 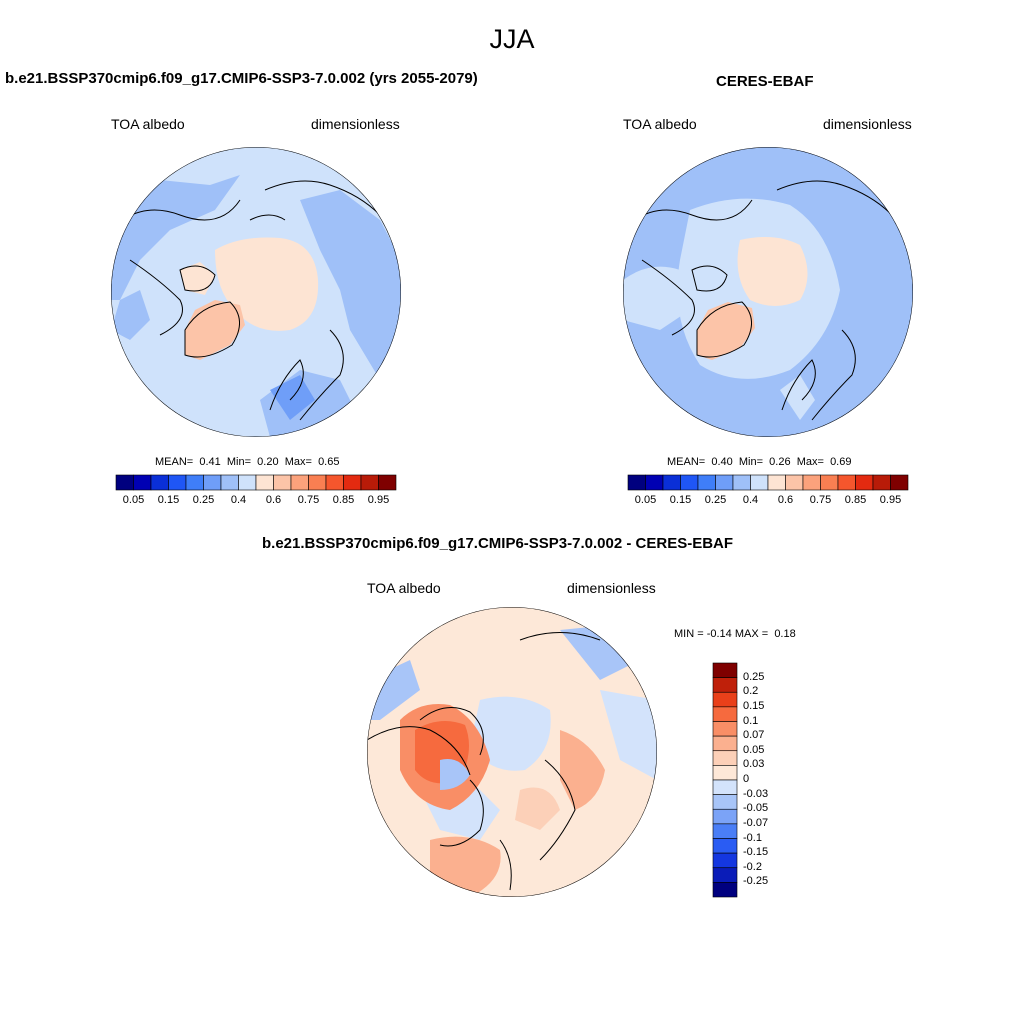 What do you see at coordinates (754, 735) in the screenshot?
I see `colorbar-tick-label: 0.07` at bounding box center [754, 735].